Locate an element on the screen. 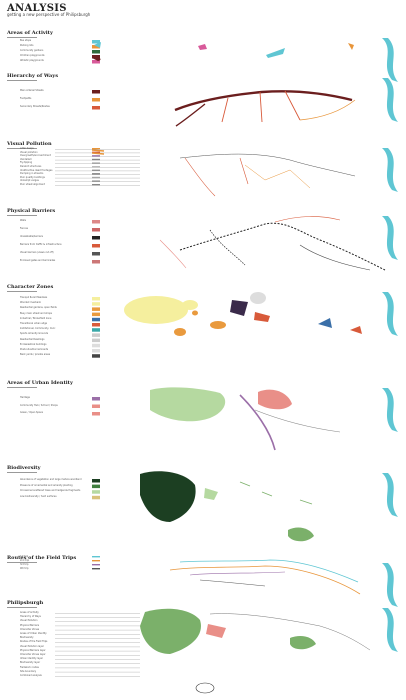  legend-label: Unattractive dead frontages is located at coordinates (36, 170).